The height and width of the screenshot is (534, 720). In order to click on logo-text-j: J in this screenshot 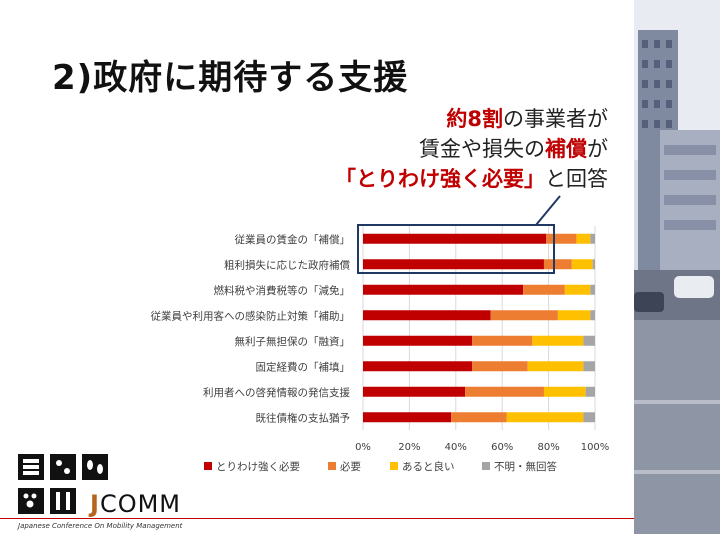, I will do `click(95, 504)`.